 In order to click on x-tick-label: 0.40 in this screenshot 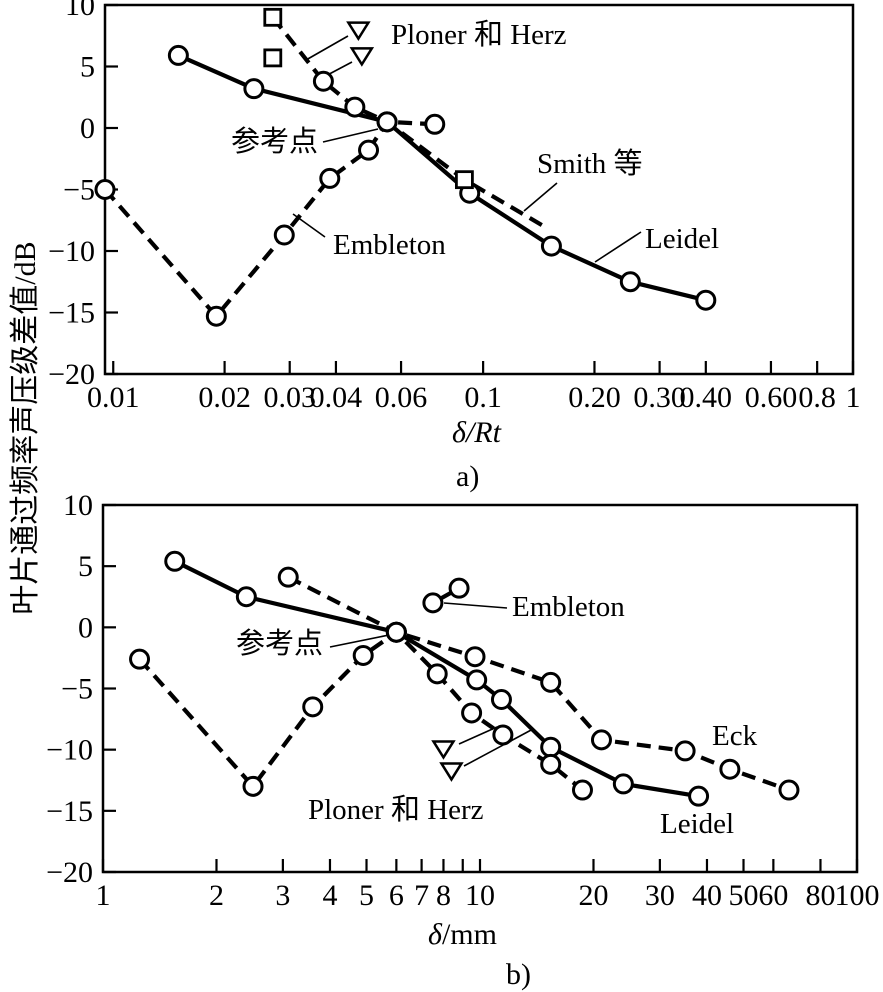, I will do `click(706, 397)`.